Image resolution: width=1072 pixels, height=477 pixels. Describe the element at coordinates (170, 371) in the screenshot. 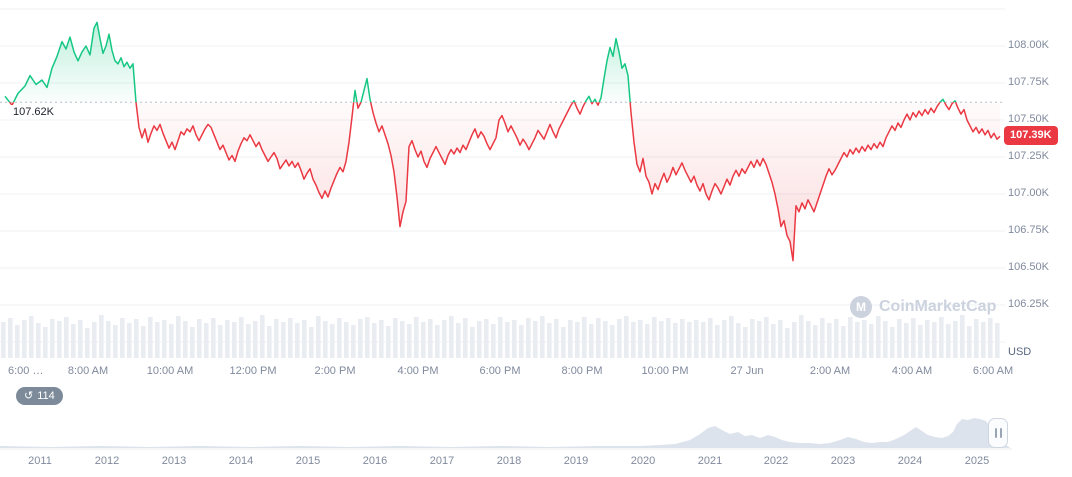

I see `x-tick-label: 10:00 AM` at that location.